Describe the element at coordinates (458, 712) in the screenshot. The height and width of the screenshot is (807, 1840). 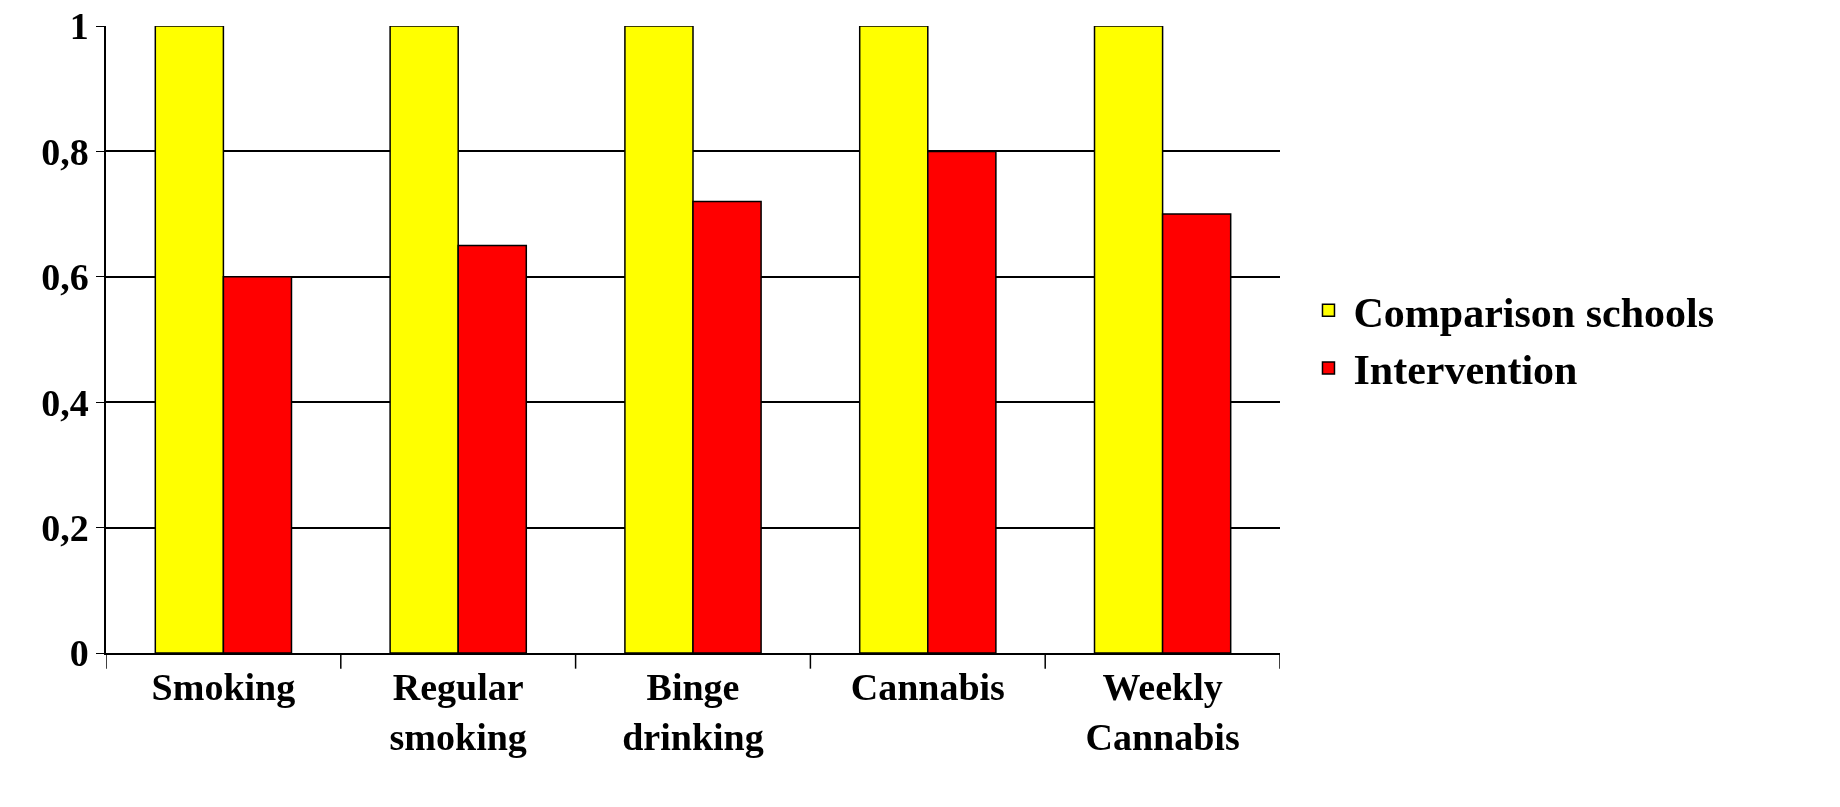
I see `x-tick-label: Regular smoking` at that location.